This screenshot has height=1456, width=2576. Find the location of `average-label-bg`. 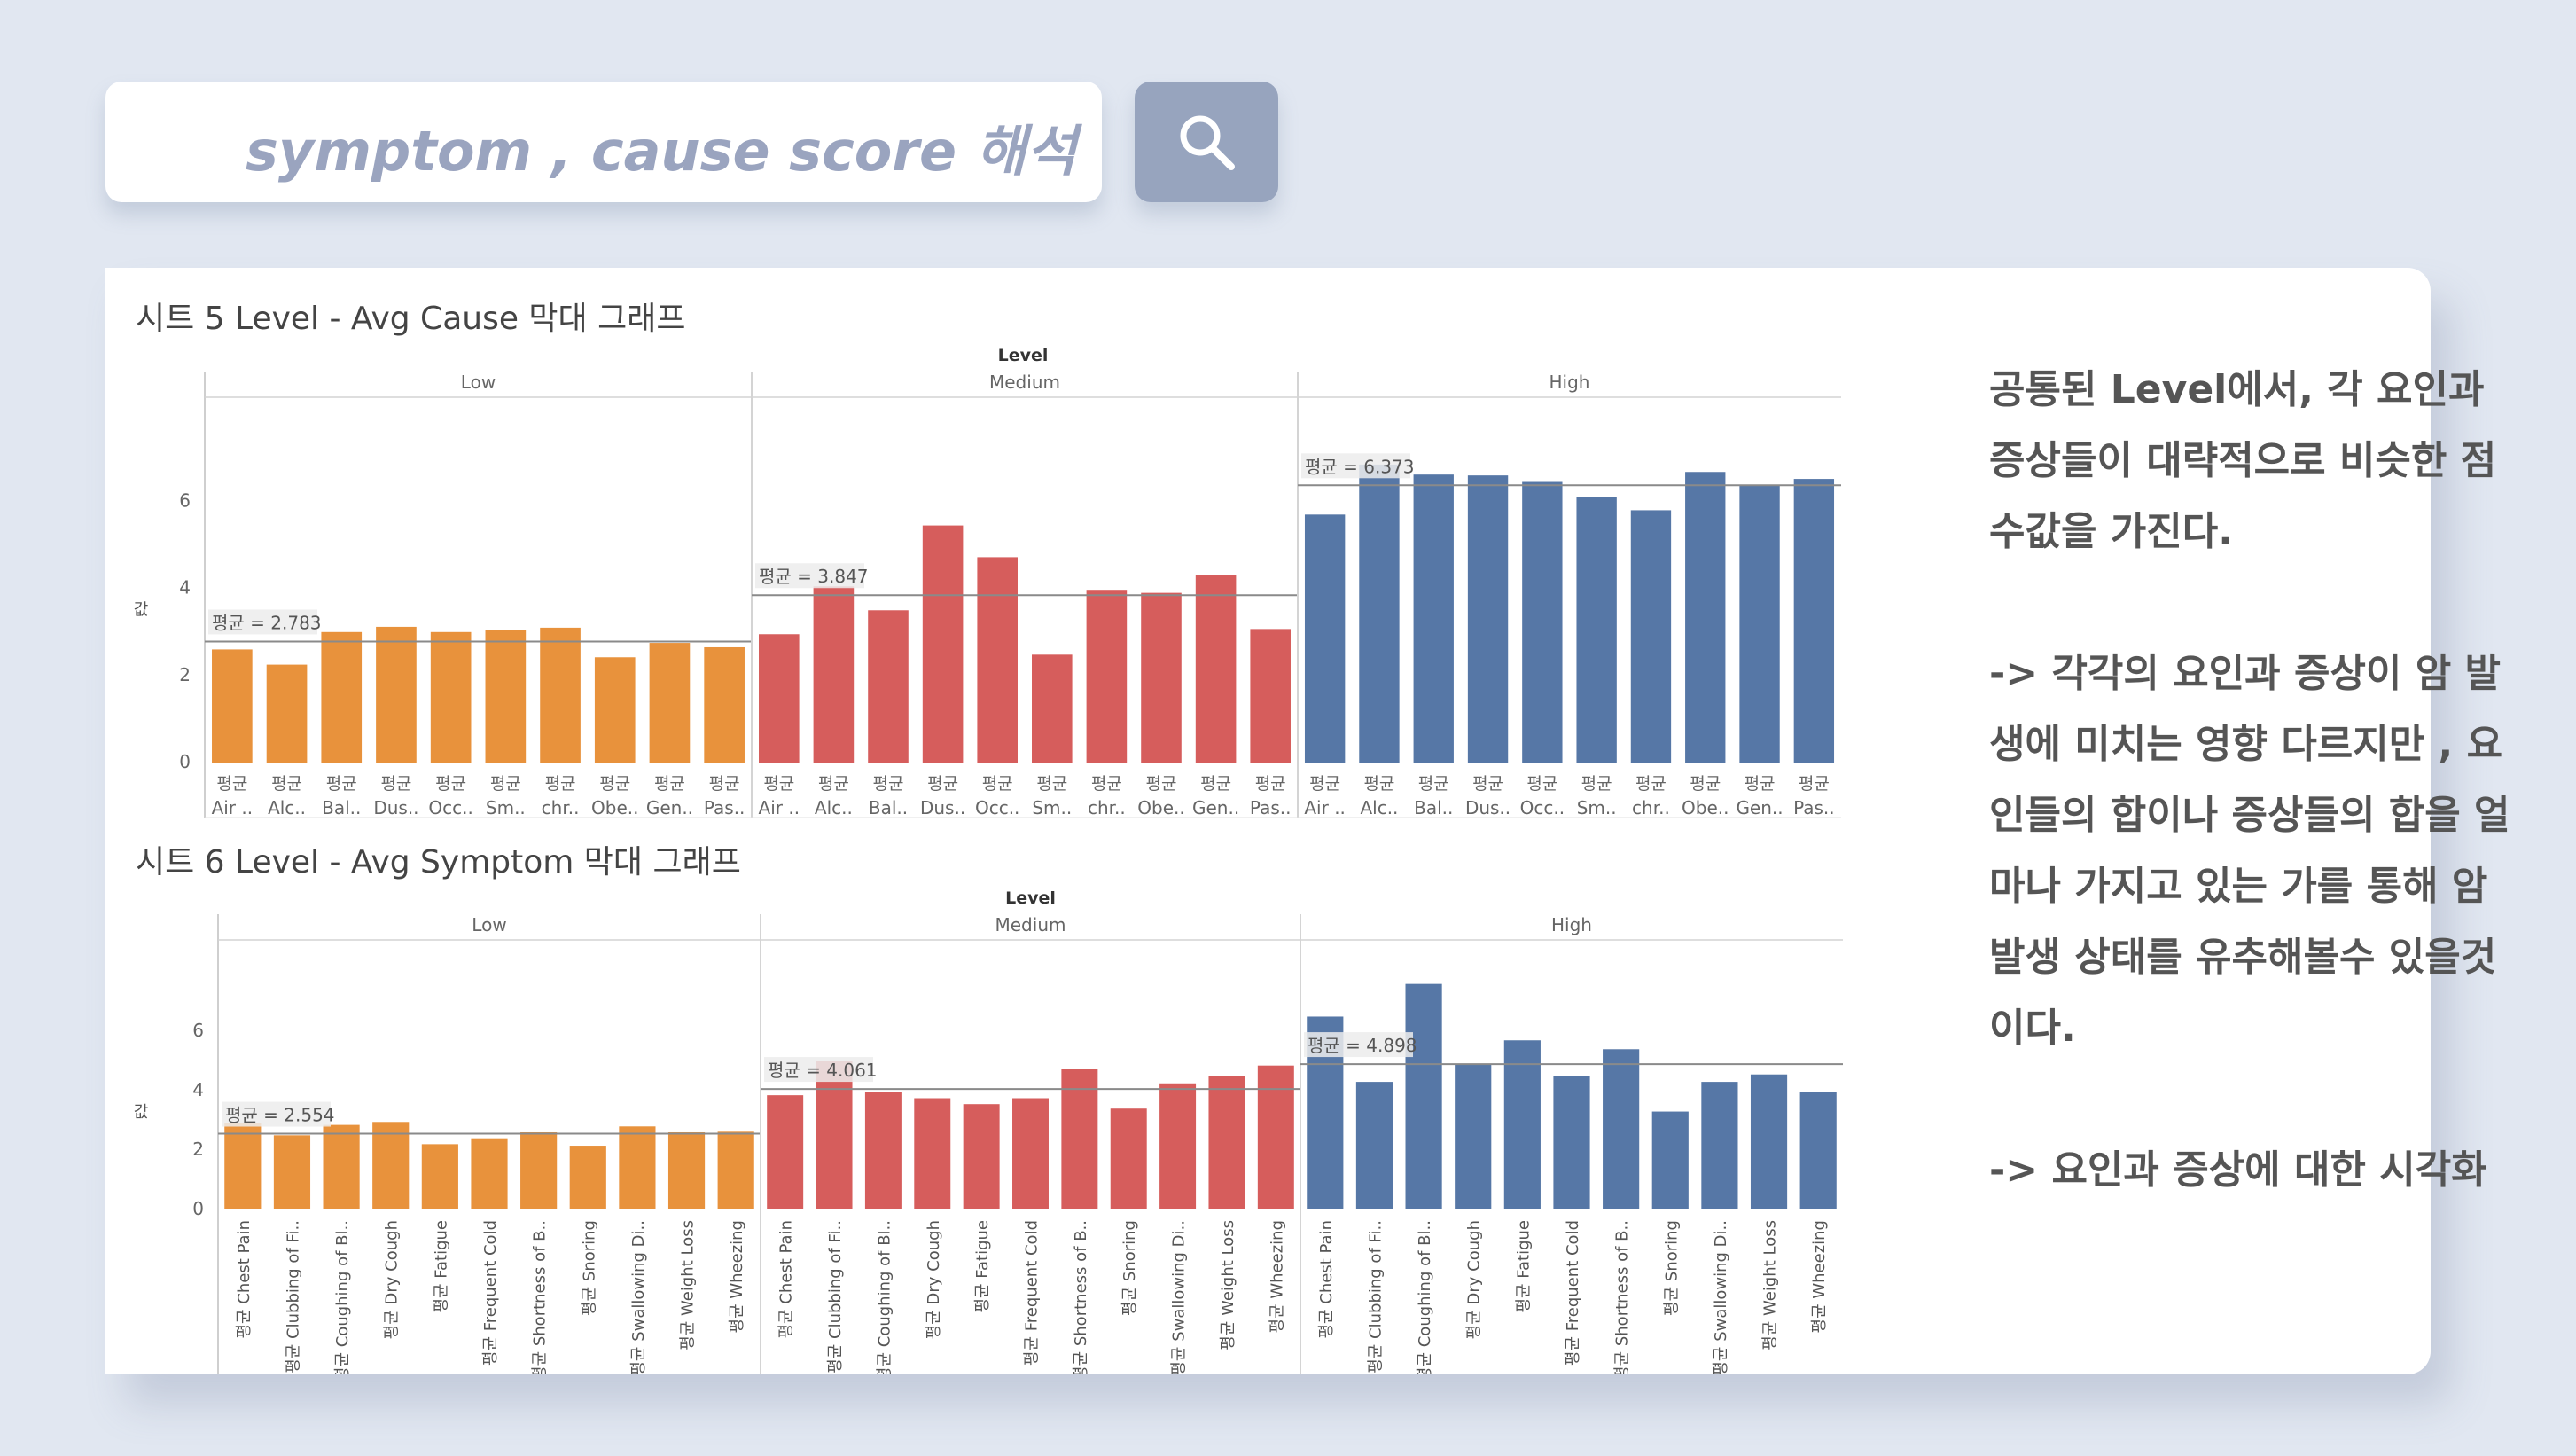

average-label-bg is located at coordinates (262, 622).